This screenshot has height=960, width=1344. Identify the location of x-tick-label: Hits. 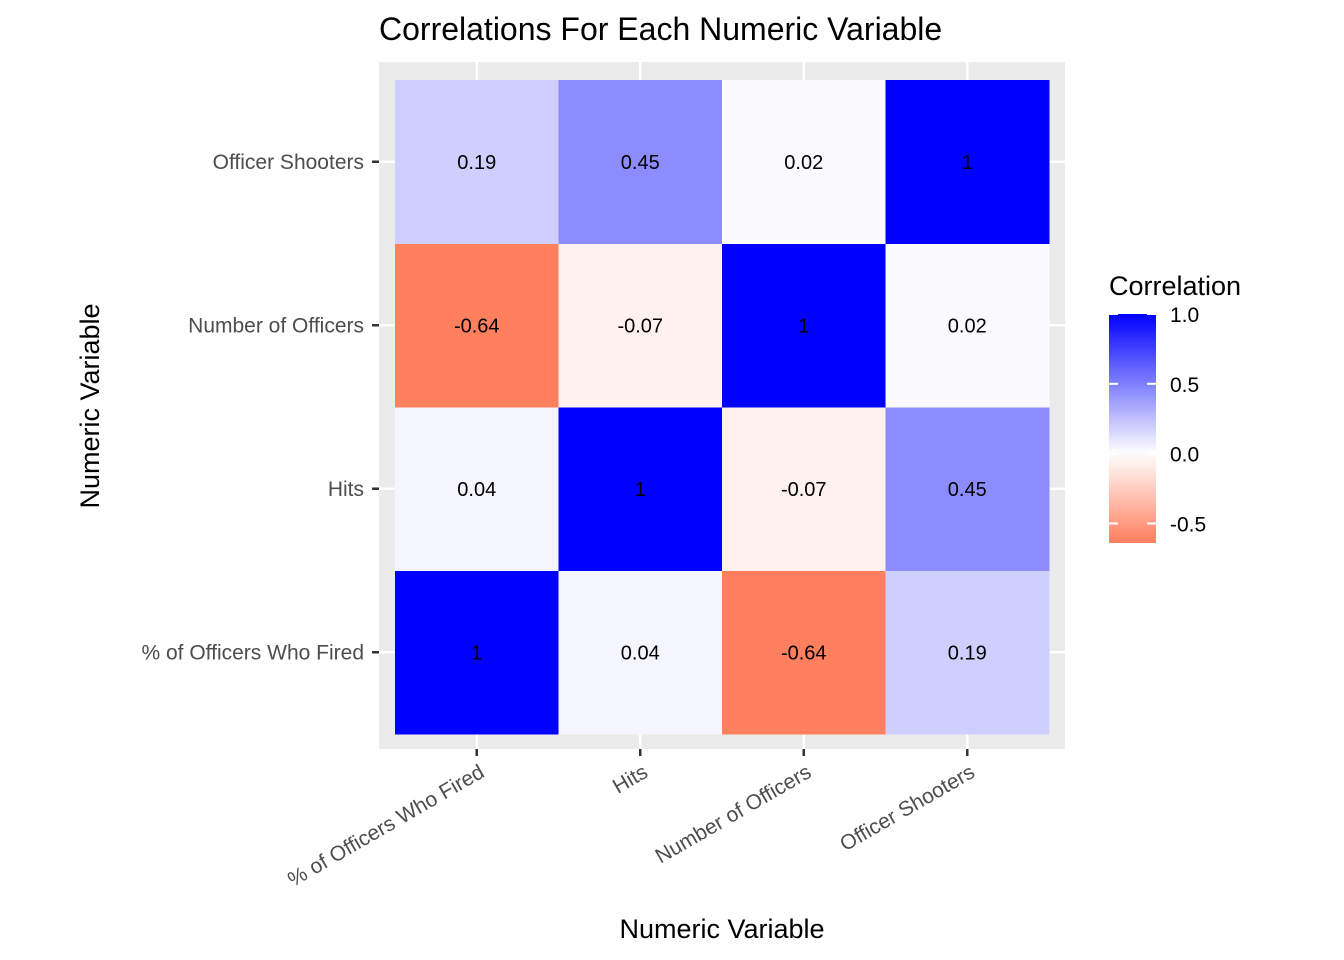
(630, 779).